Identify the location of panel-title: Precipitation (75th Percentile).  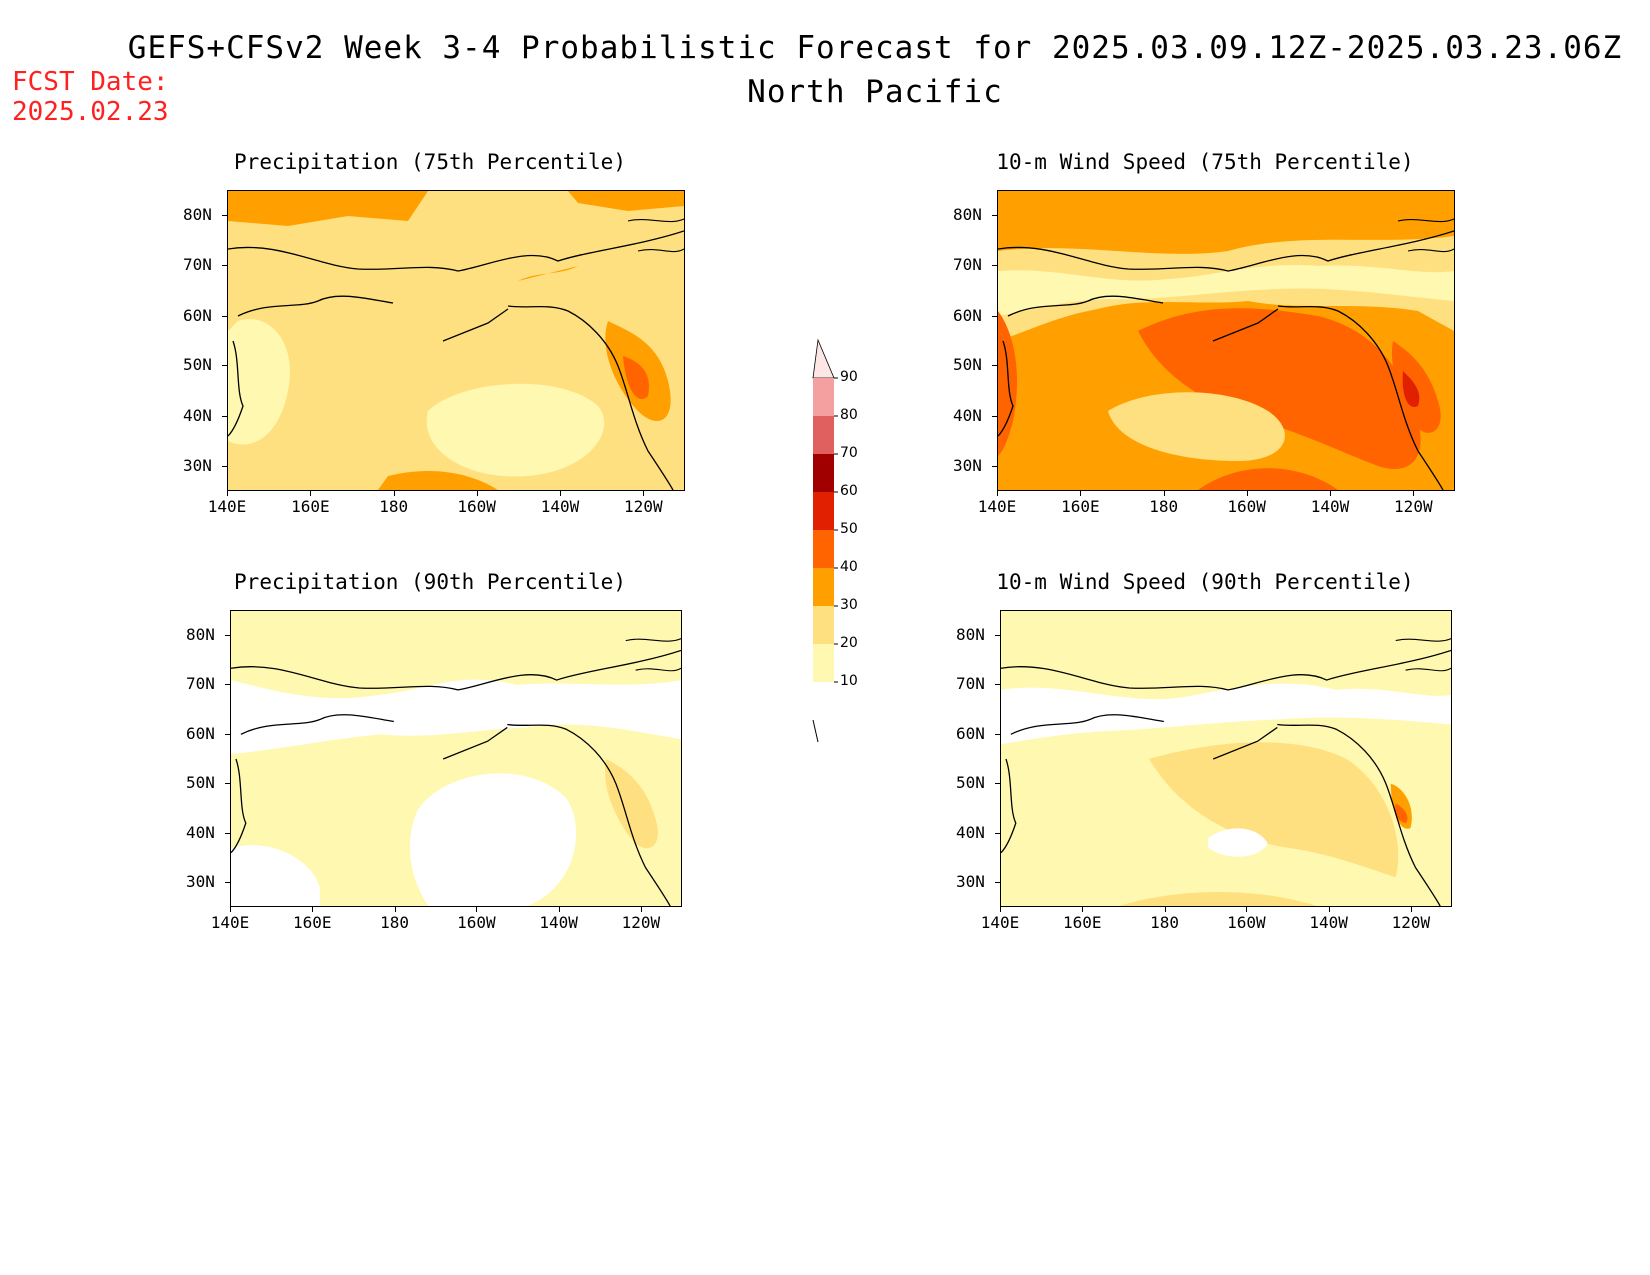
(430, 162).